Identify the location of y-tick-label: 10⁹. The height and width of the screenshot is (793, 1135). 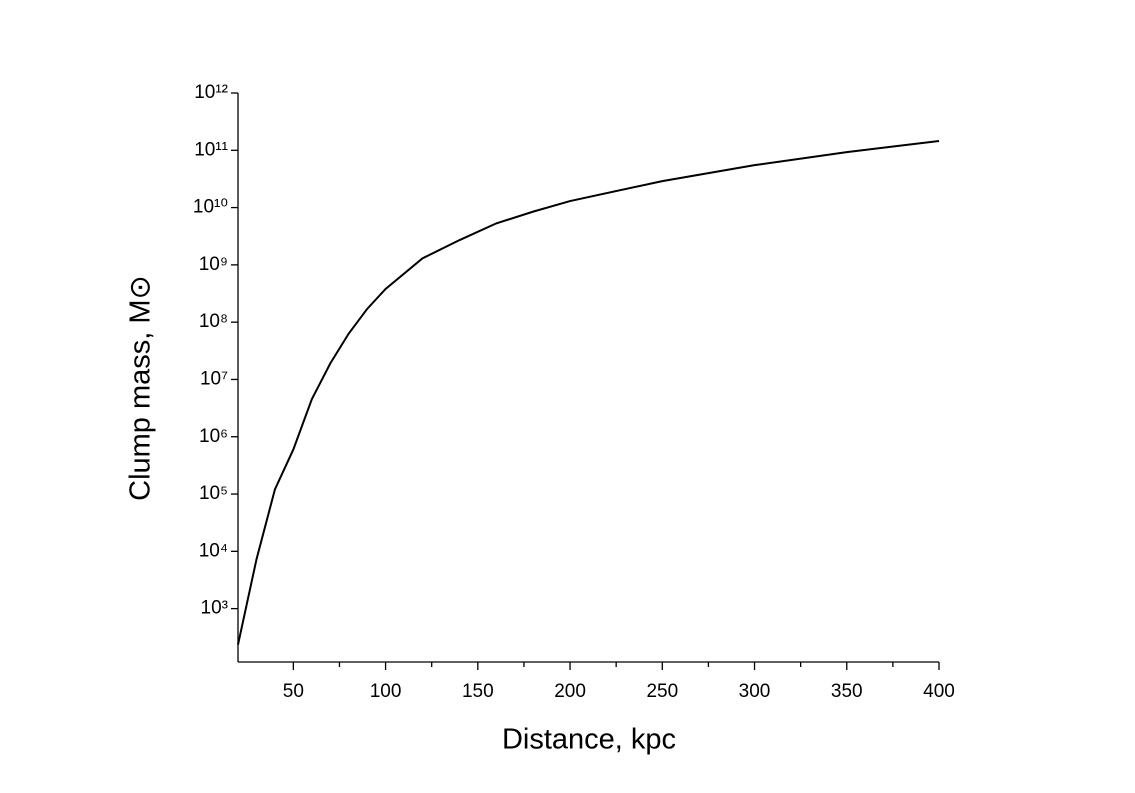
(213, 264).